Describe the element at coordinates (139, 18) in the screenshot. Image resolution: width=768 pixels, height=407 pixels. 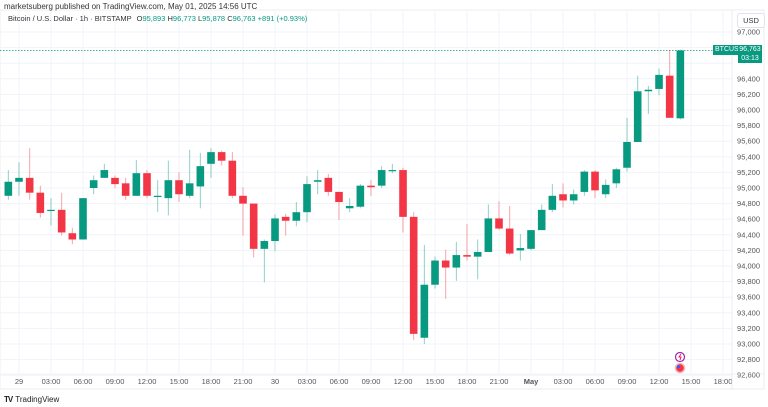
I see `open-label: O` at that location.